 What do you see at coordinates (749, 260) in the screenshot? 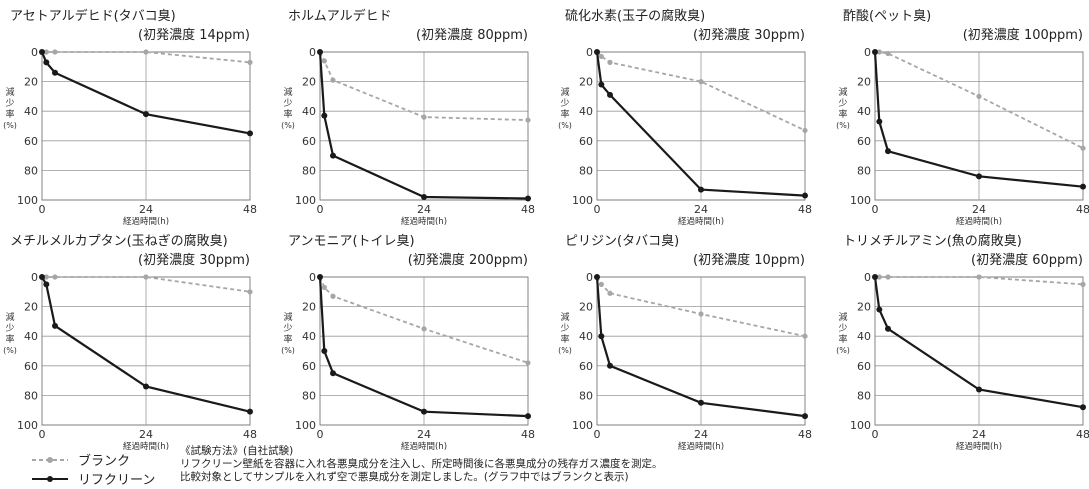
I see `chart-subtitle: (初発濃度 10ppm)` at bounding box center [749, 260].